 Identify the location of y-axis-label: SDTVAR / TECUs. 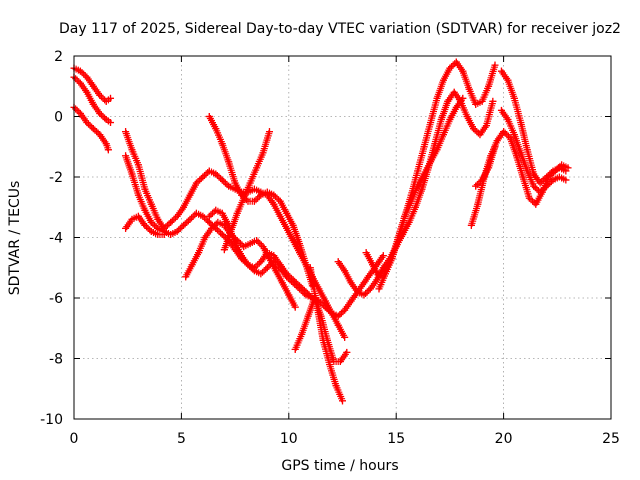
(15, 238).